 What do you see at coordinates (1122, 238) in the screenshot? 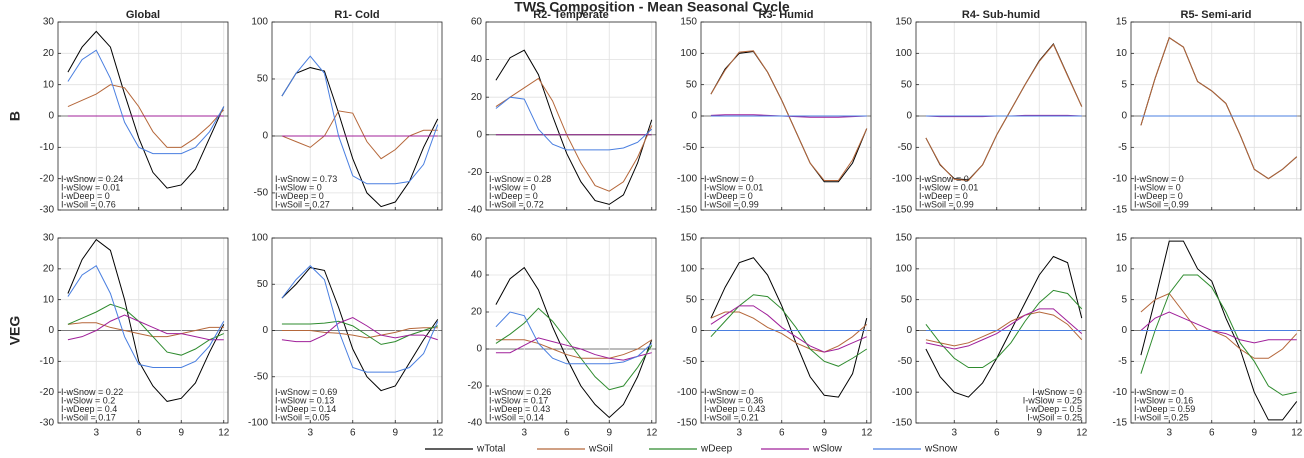
I see `y-tick-label: 15` at bounding box center [1122, 238].